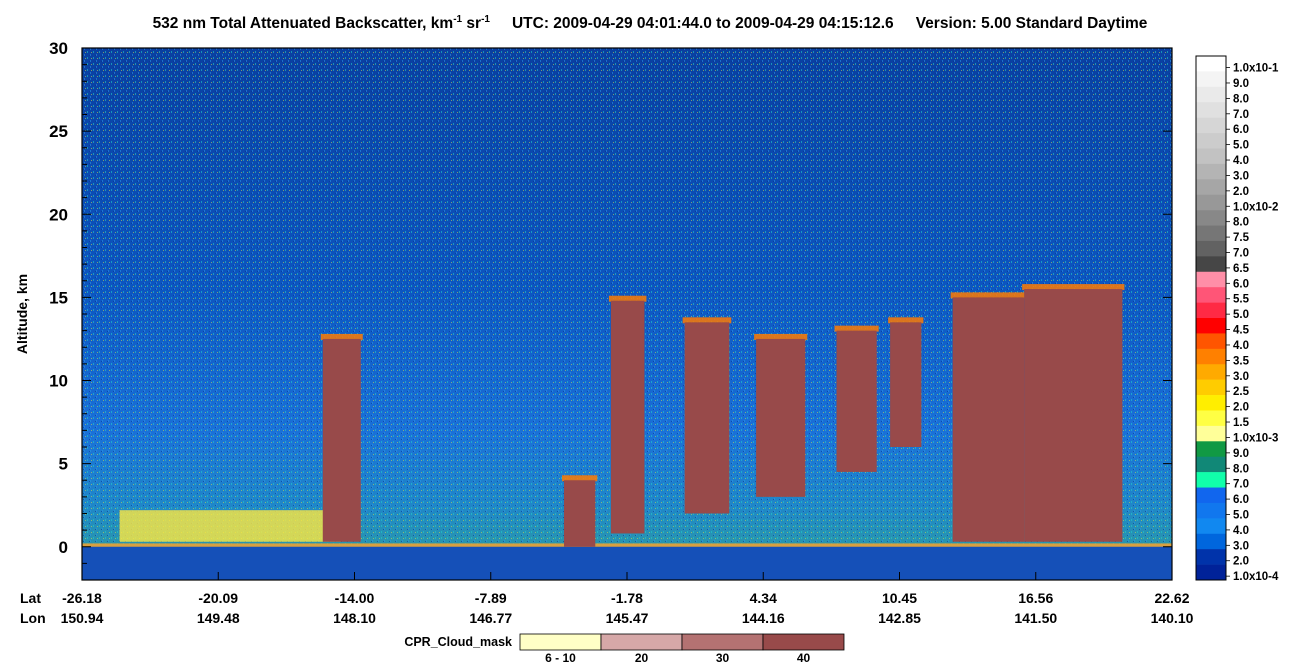 The height and width of the screenshot is (667, 1300). I want to click on title-version: Version: 5.00 Standard Daytime, so click(1031, 23).